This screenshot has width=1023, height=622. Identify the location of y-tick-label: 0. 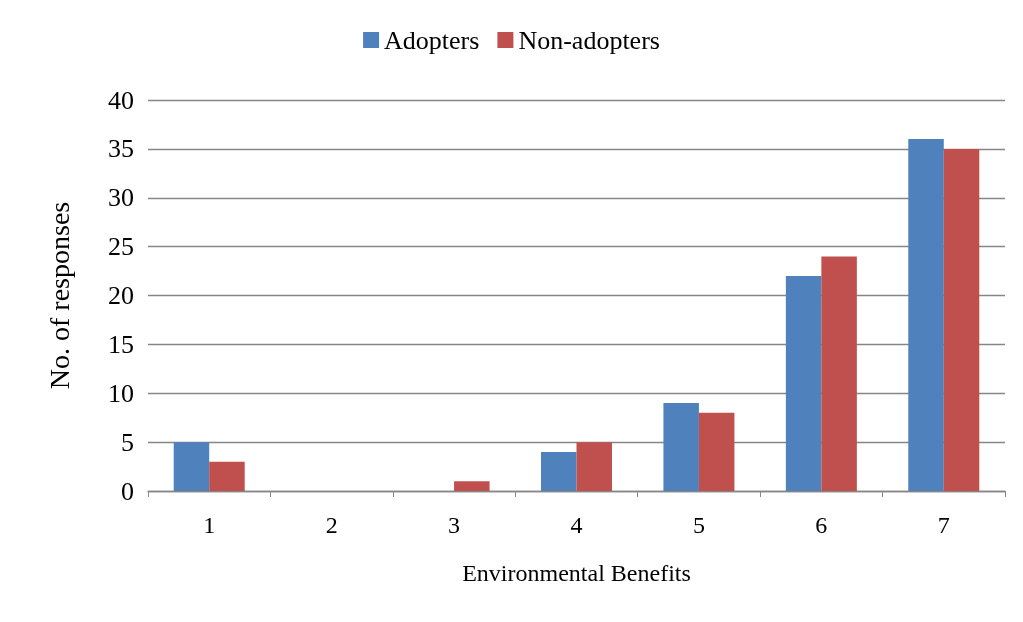
(127, 491).